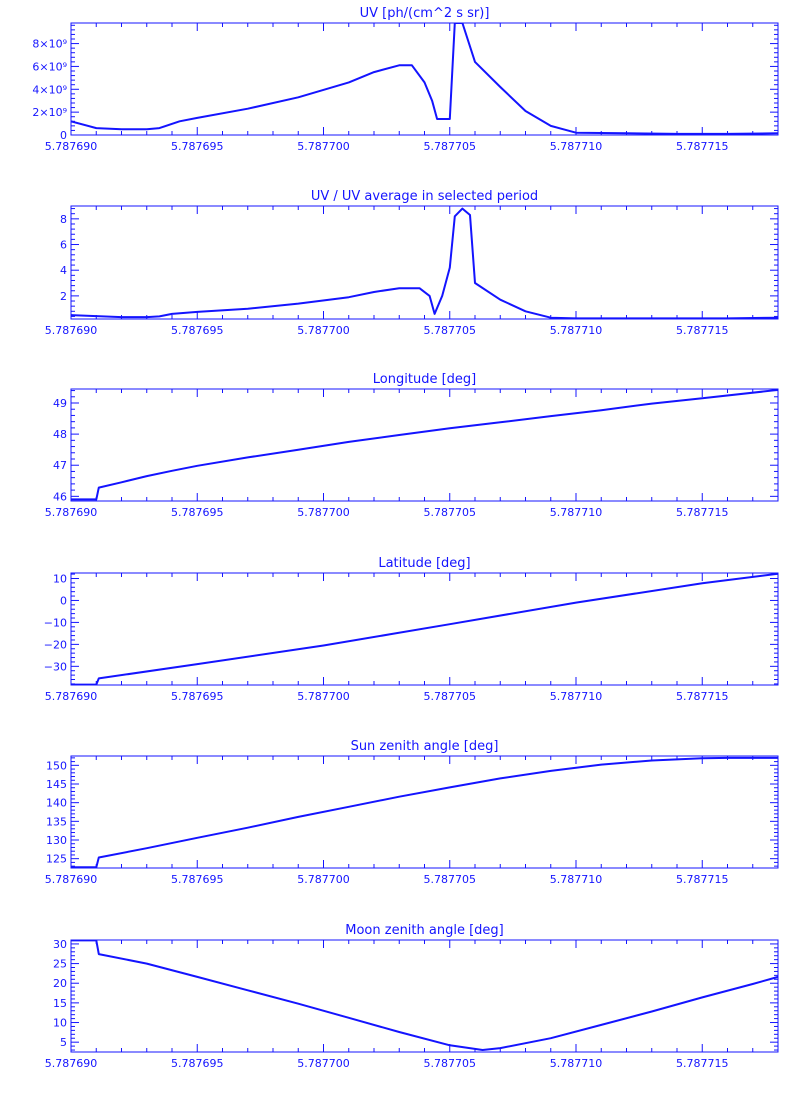  I want to click on y-tick-label: 130, so click(56, 840).